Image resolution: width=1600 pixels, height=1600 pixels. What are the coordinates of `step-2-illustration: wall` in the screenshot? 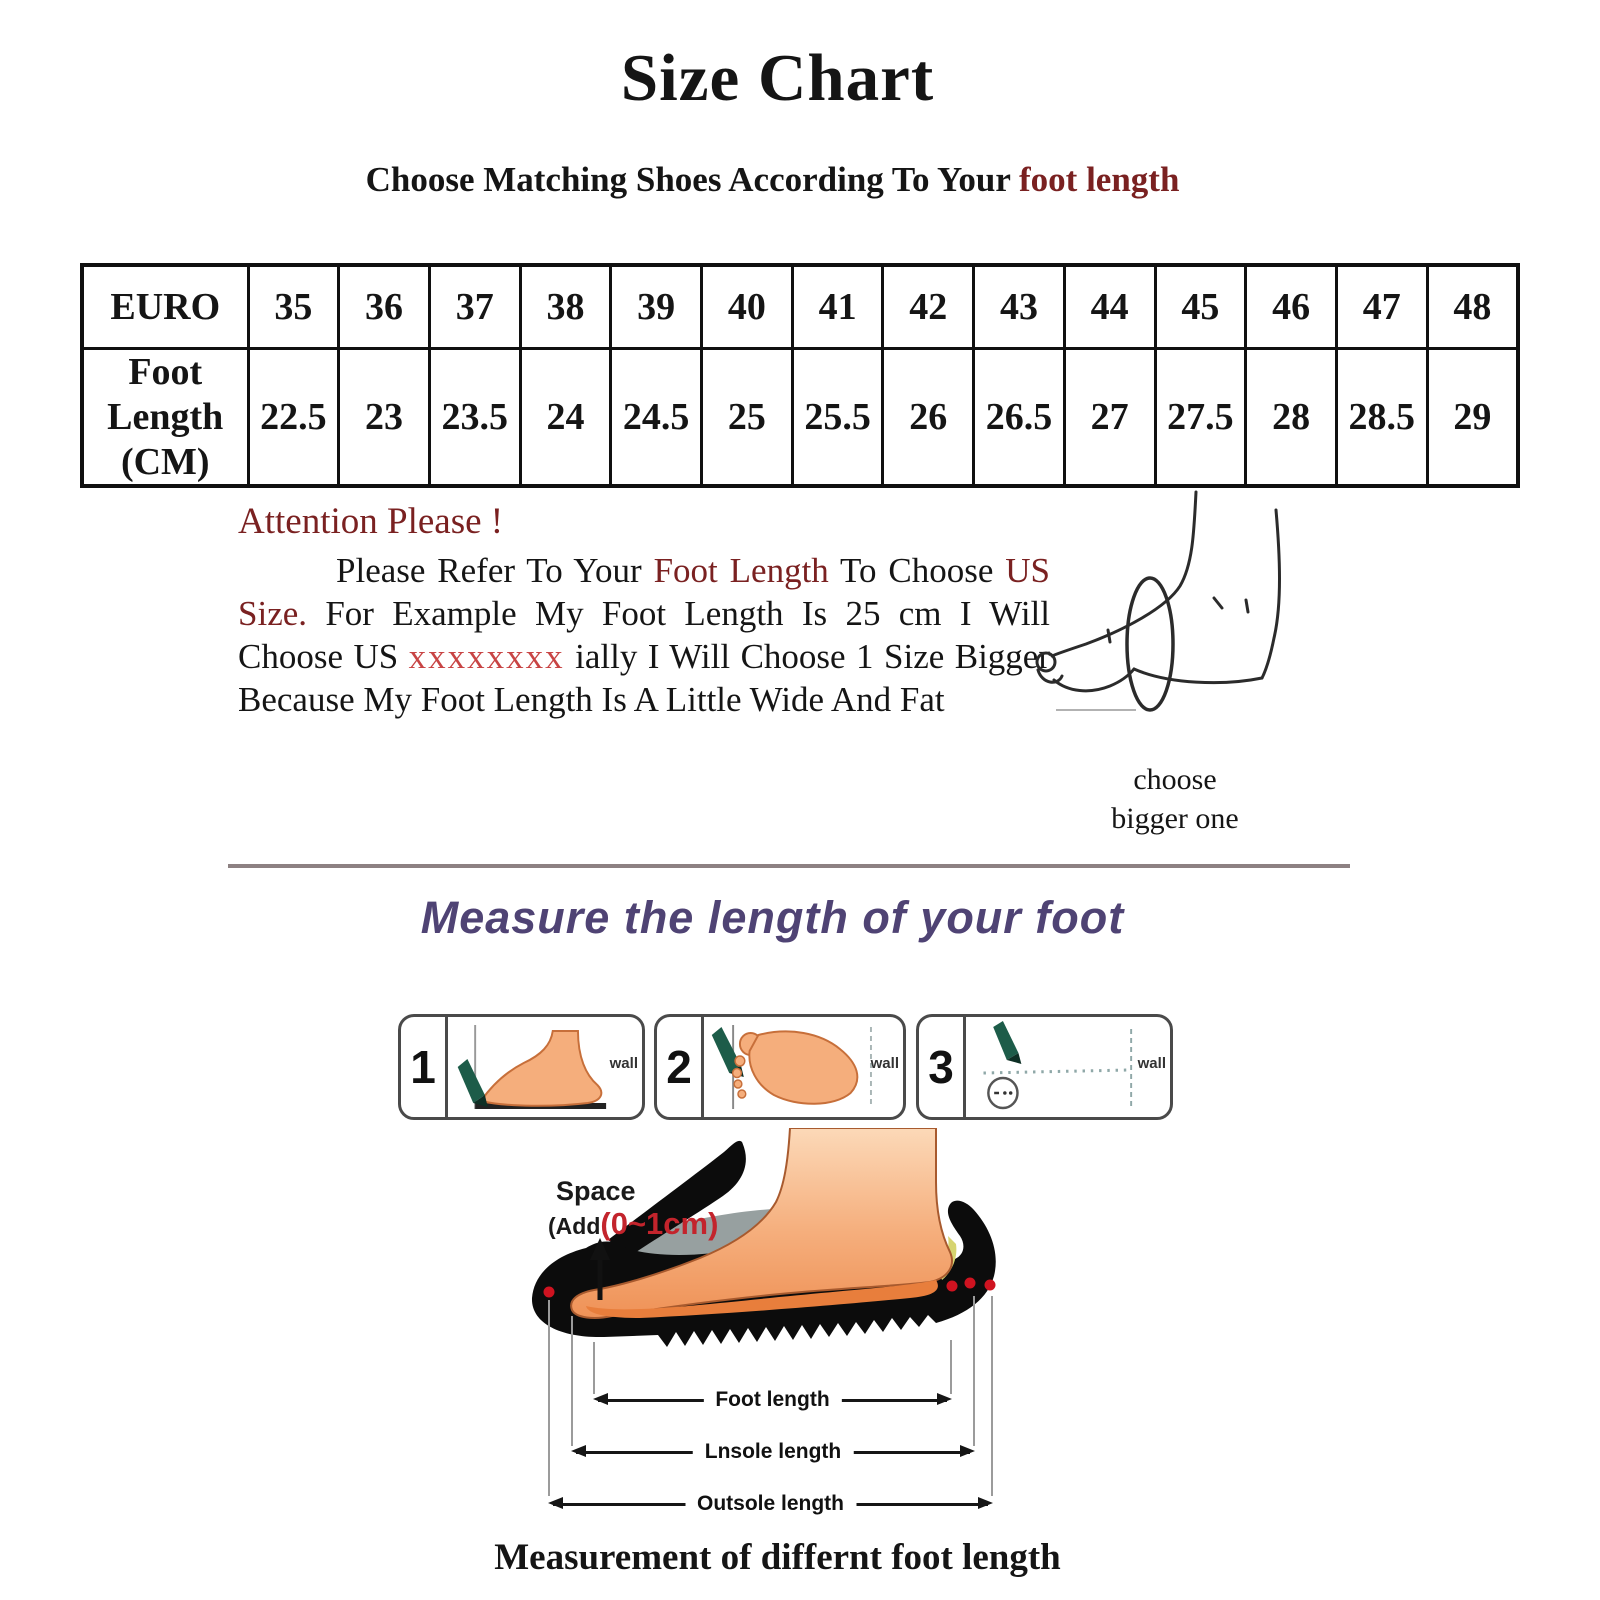 It's located at (803, 1067).